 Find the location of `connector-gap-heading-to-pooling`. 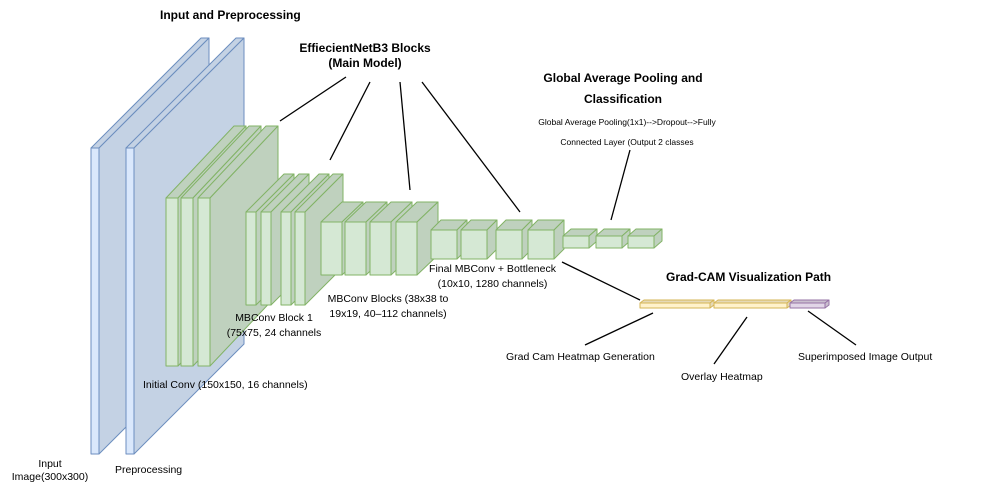

connector-gap-heading-to-pooling is located at coordinates (620, 185).